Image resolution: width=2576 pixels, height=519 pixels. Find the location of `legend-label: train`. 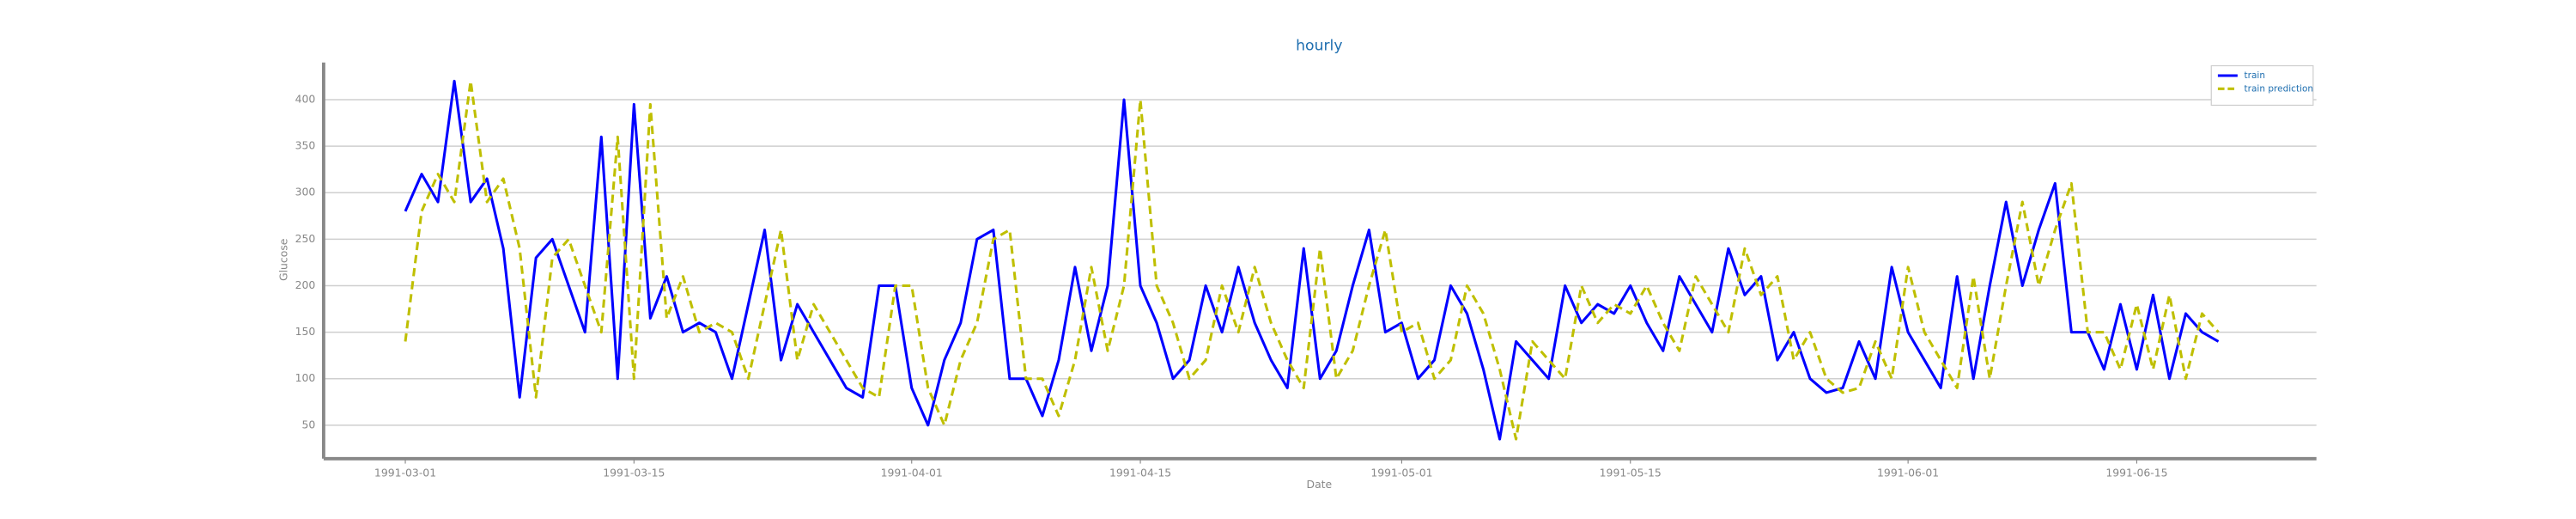

legend-label: train is located at coordinates (2255, 75).